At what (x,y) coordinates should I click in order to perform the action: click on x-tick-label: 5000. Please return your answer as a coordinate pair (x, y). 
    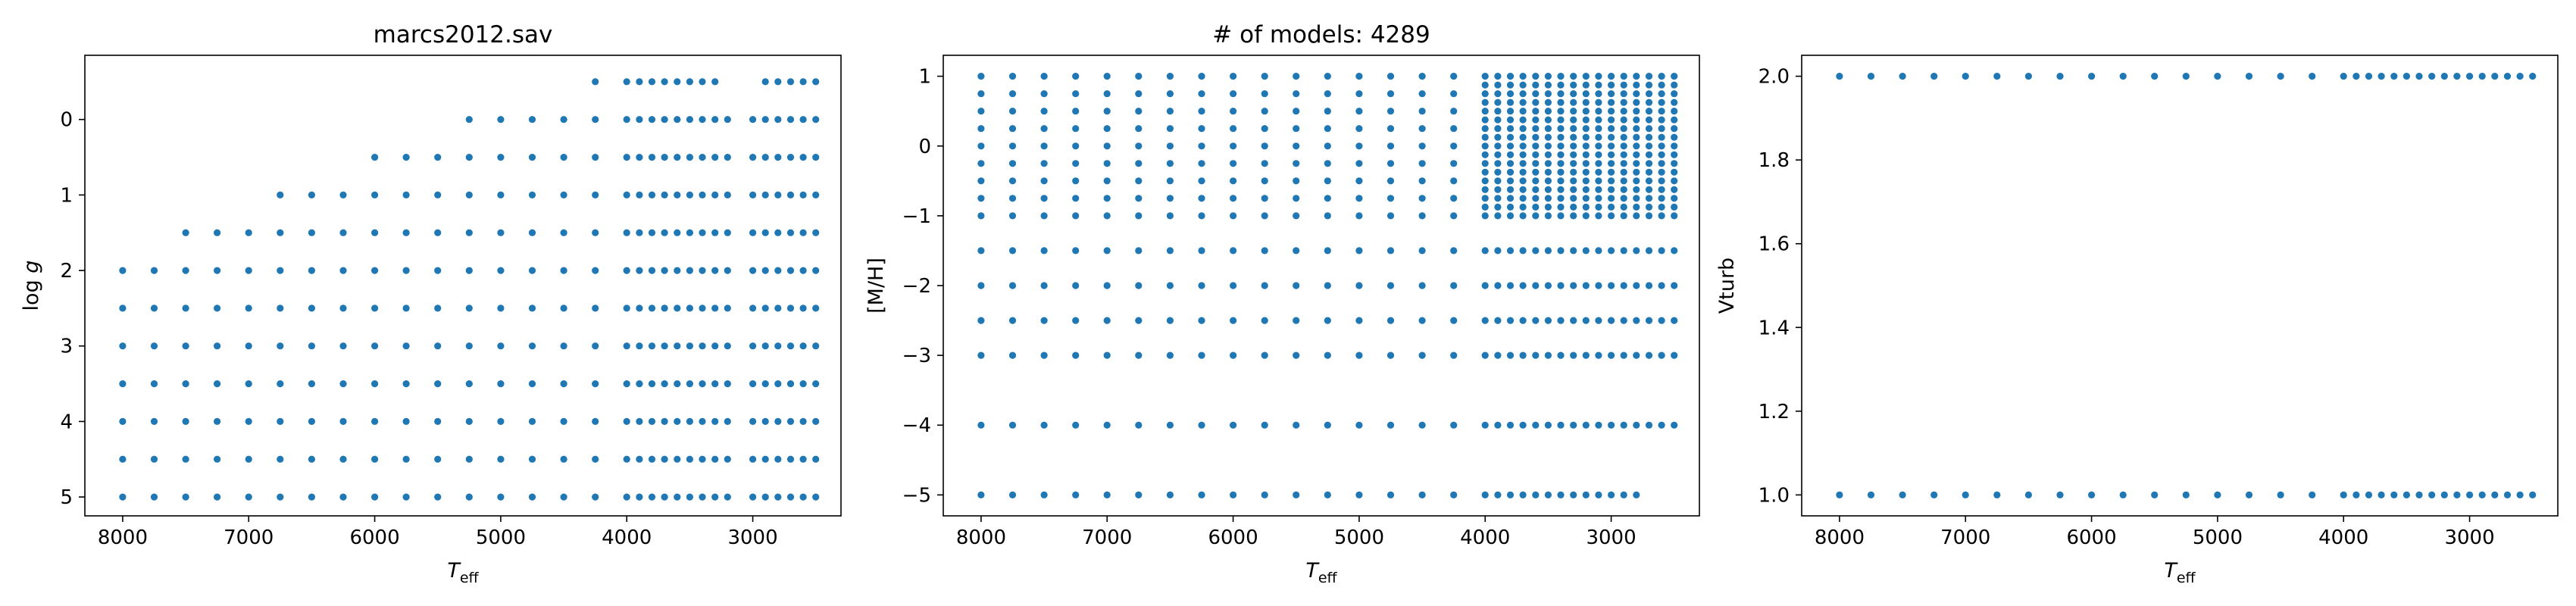
    Looking at the image, I should click on (2218, 537).